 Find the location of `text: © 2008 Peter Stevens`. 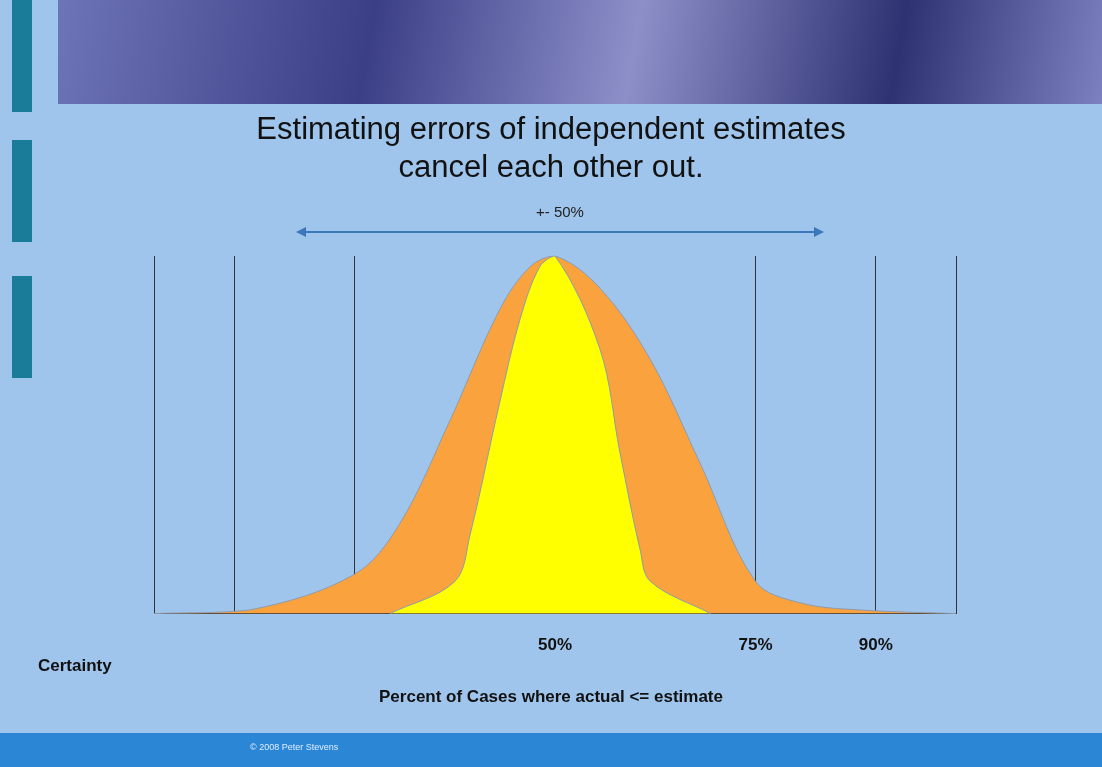

text: © 2008 Peter Stevens is located at coordinates (294, 747).